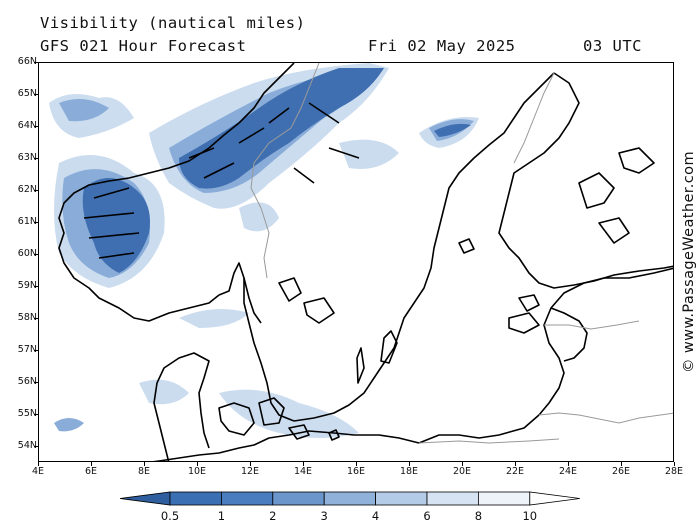 Image resolution: width=700 pixels, height=525 pixels. Describe the element at coordinates (621, 471) in the screenshot. I see `longitude-tick-label: 26E` at that location.